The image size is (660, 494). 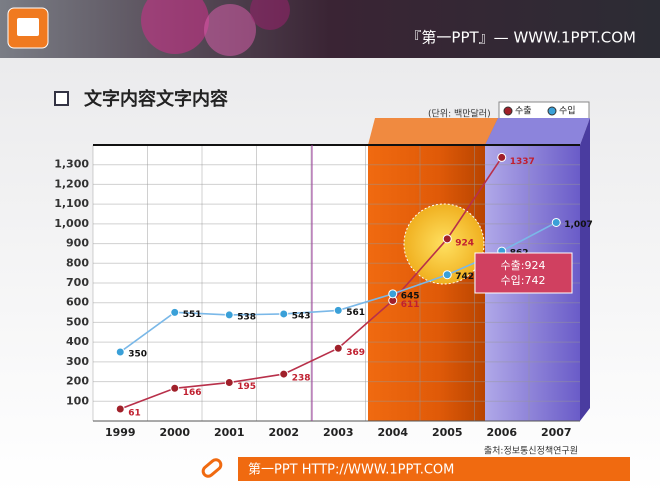 What do you see at coordinates (77, 321) in the screenshot?
I see `y-tick-label: 500` at bounding box center [77, 321].